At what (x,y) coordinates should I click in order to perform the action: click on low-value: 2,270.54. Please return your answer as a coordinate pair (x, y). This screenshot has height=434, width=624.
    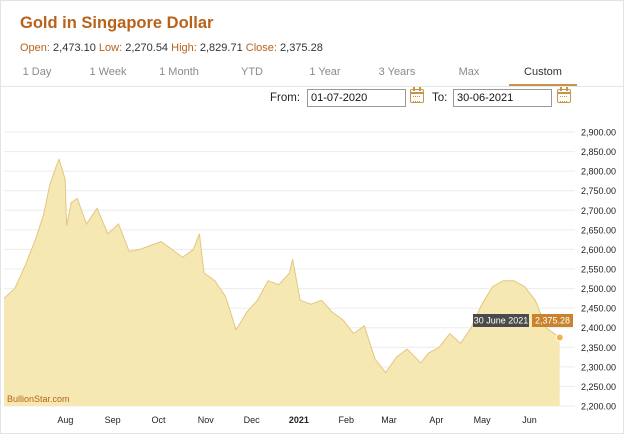
    Looking at the image, I should click on (147, 48).